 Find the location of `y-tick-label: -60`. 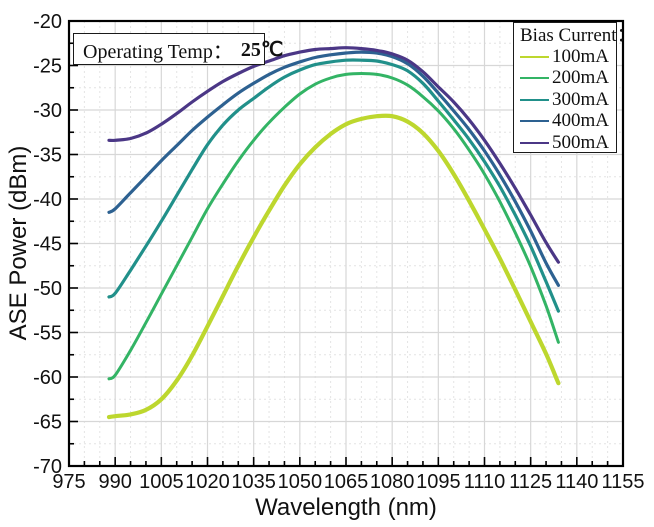

y-tick-label: -60 is located at coordinates (47, 378).